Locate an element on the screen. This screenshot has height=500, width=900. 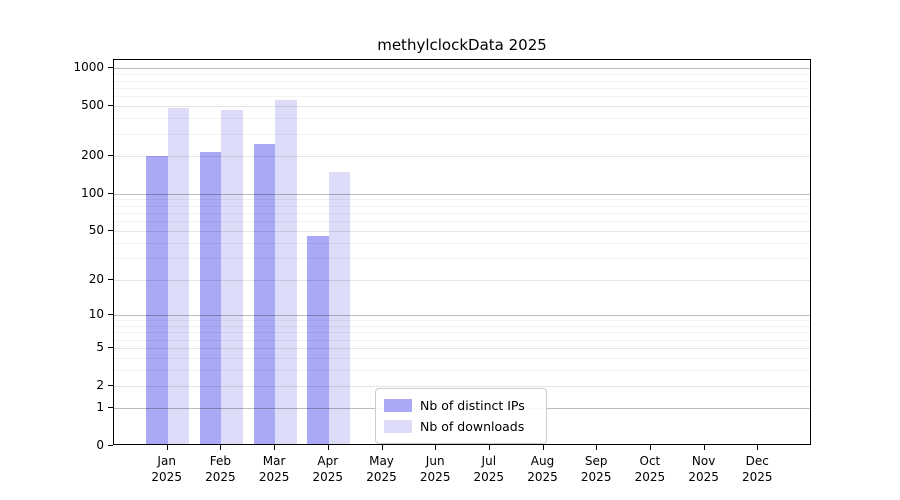
x-tick-label: Mar 2025 is located at coordinates (274, 469).